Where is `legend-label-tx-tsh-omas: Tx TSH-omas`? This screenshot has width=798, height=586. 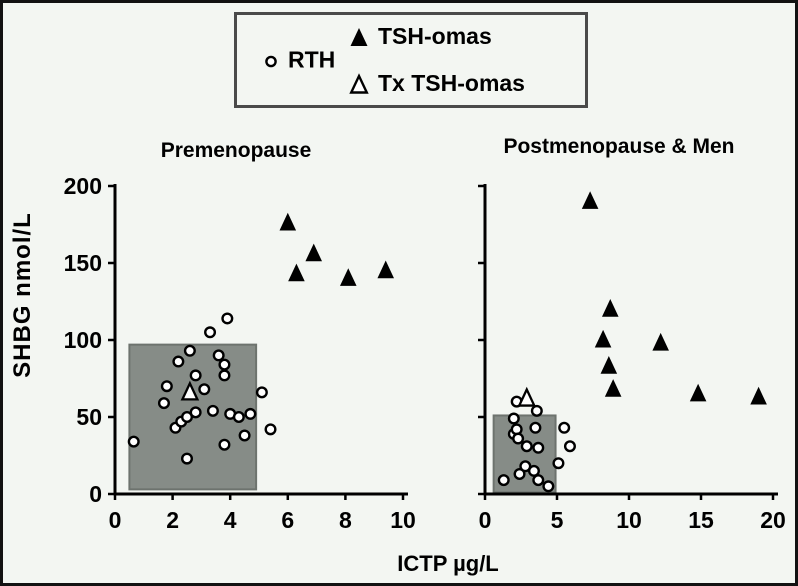 legend-label-tx-tsh-omas: Tx TSH-omas is located at coordinates (451, 83).